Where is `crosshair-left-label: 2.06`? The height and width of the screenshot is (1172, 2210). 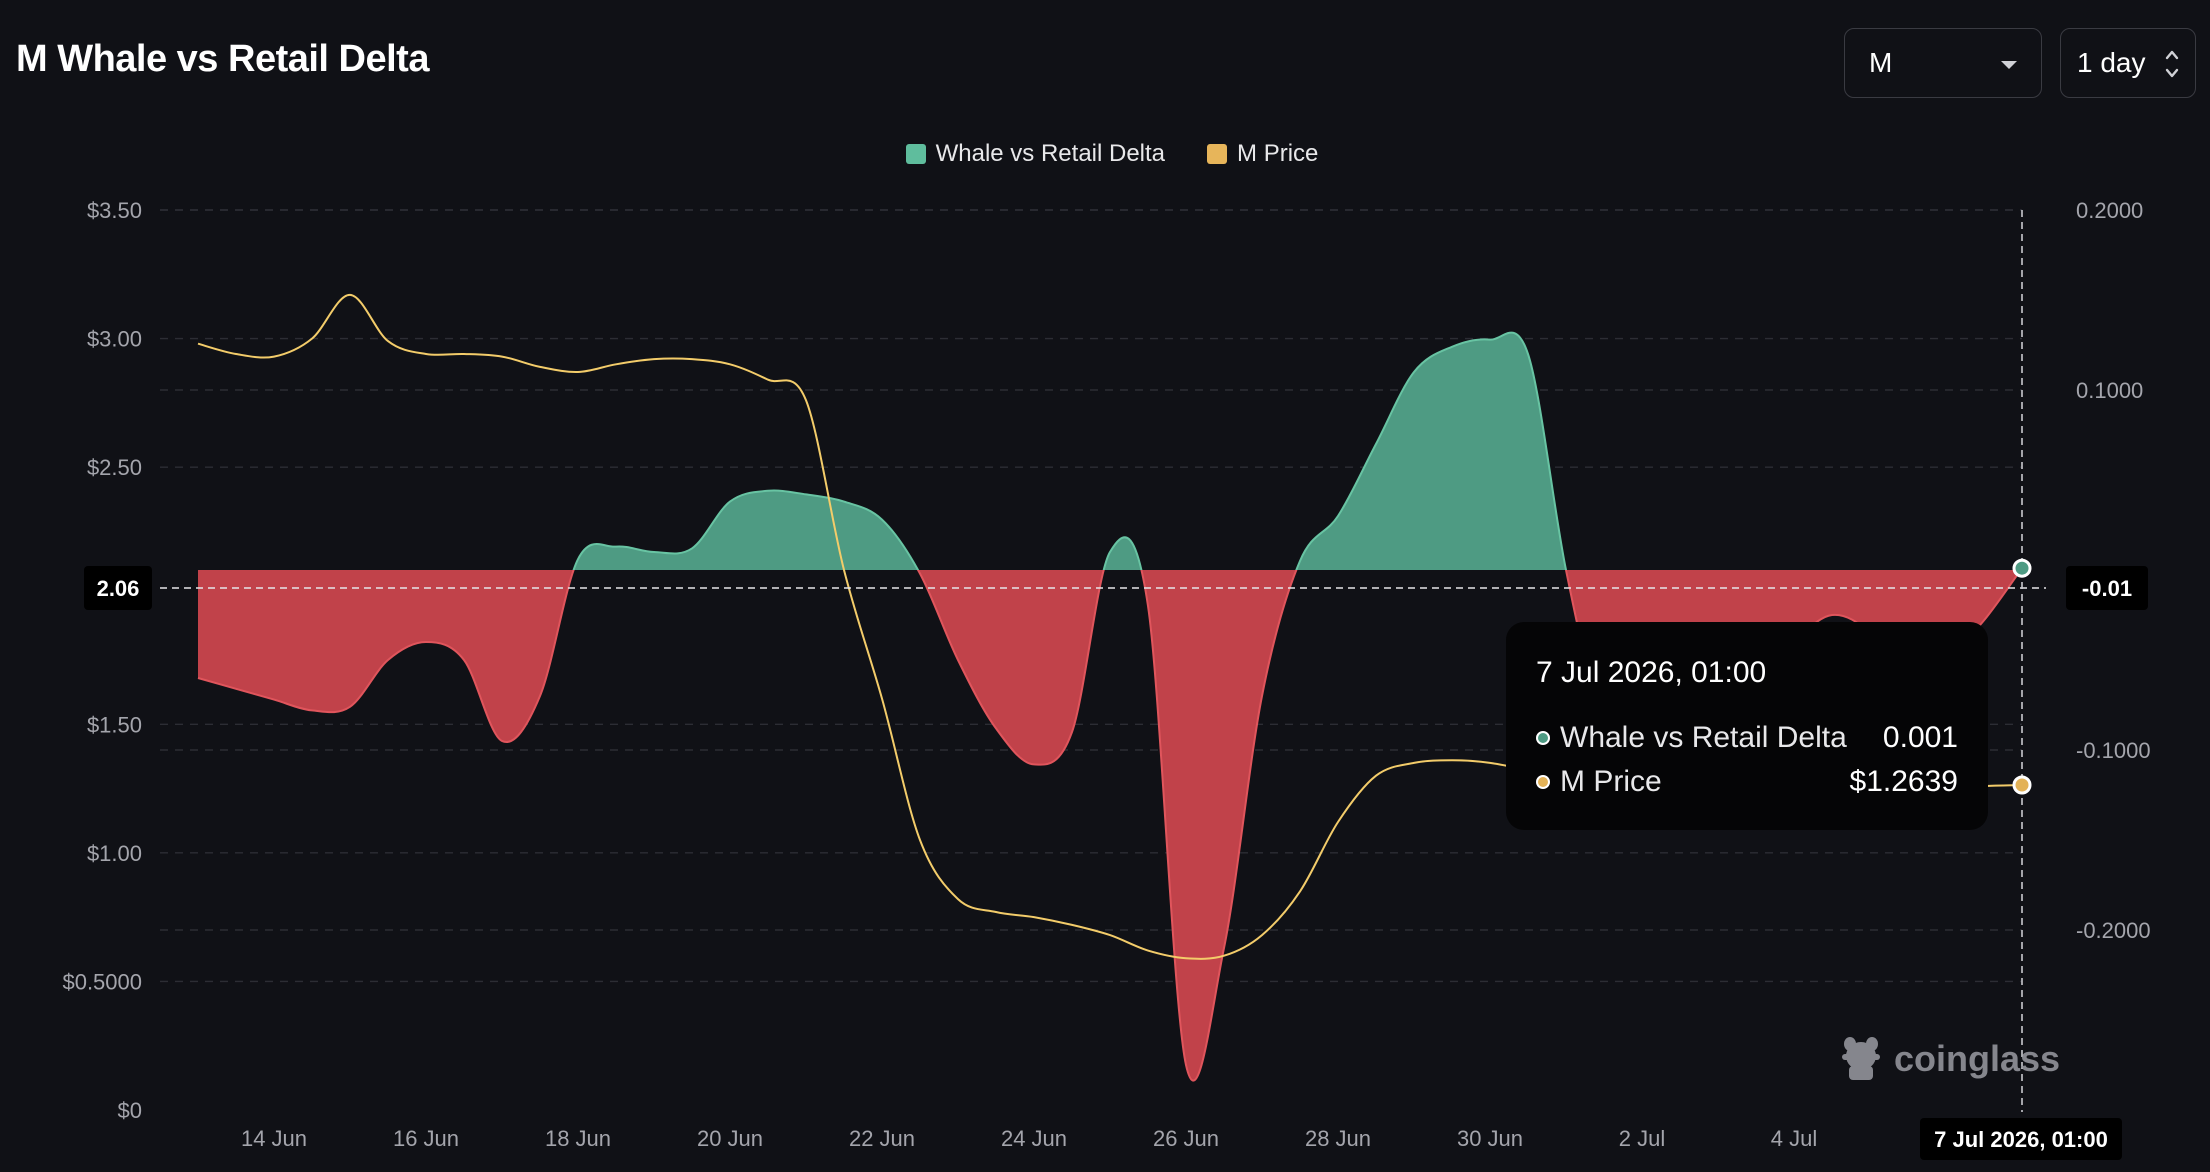
crosshair-left-label: 2.06 is located at coordinates (118, 588).